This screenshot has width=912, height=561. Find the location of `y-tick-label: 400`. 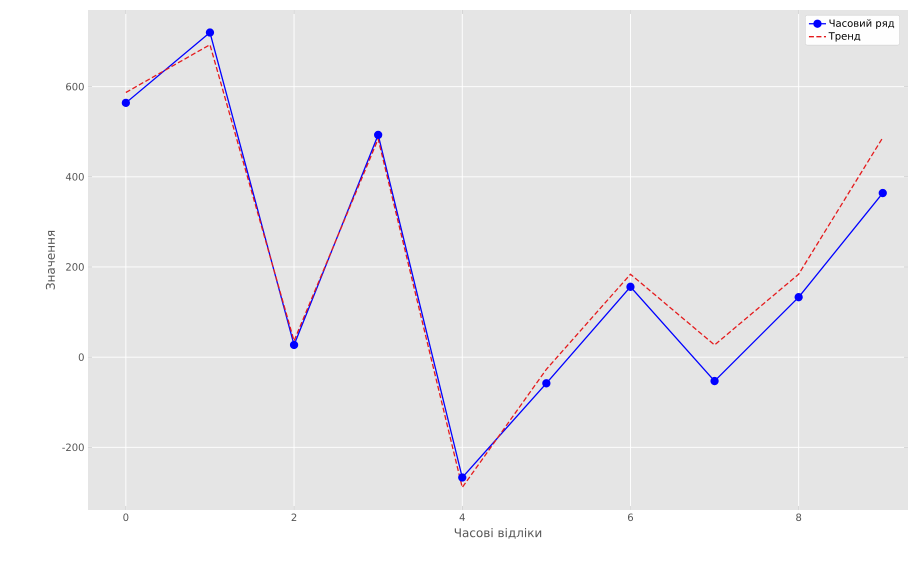

y-tick-label: 400 is located at coordinates (75, 177).